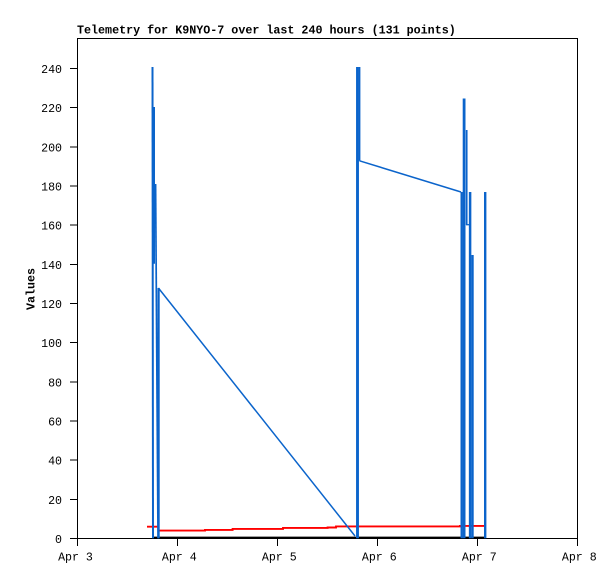 The image size is (615, 579). Describe the element at coordinates (58, 540) in the screenshot. I see `svg-text: 0` at that location.